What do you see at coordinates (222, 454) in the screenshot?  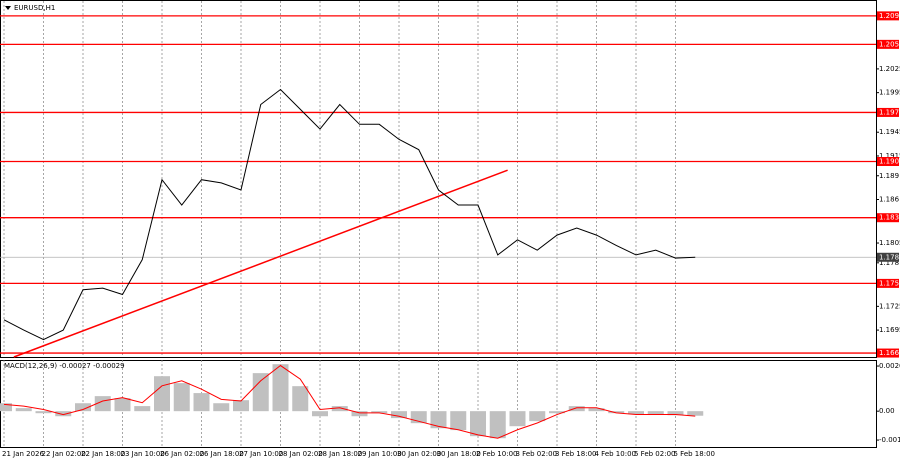 I see `x-tick-label: 26 Jan 18:00` at bounding box center [222, 454].